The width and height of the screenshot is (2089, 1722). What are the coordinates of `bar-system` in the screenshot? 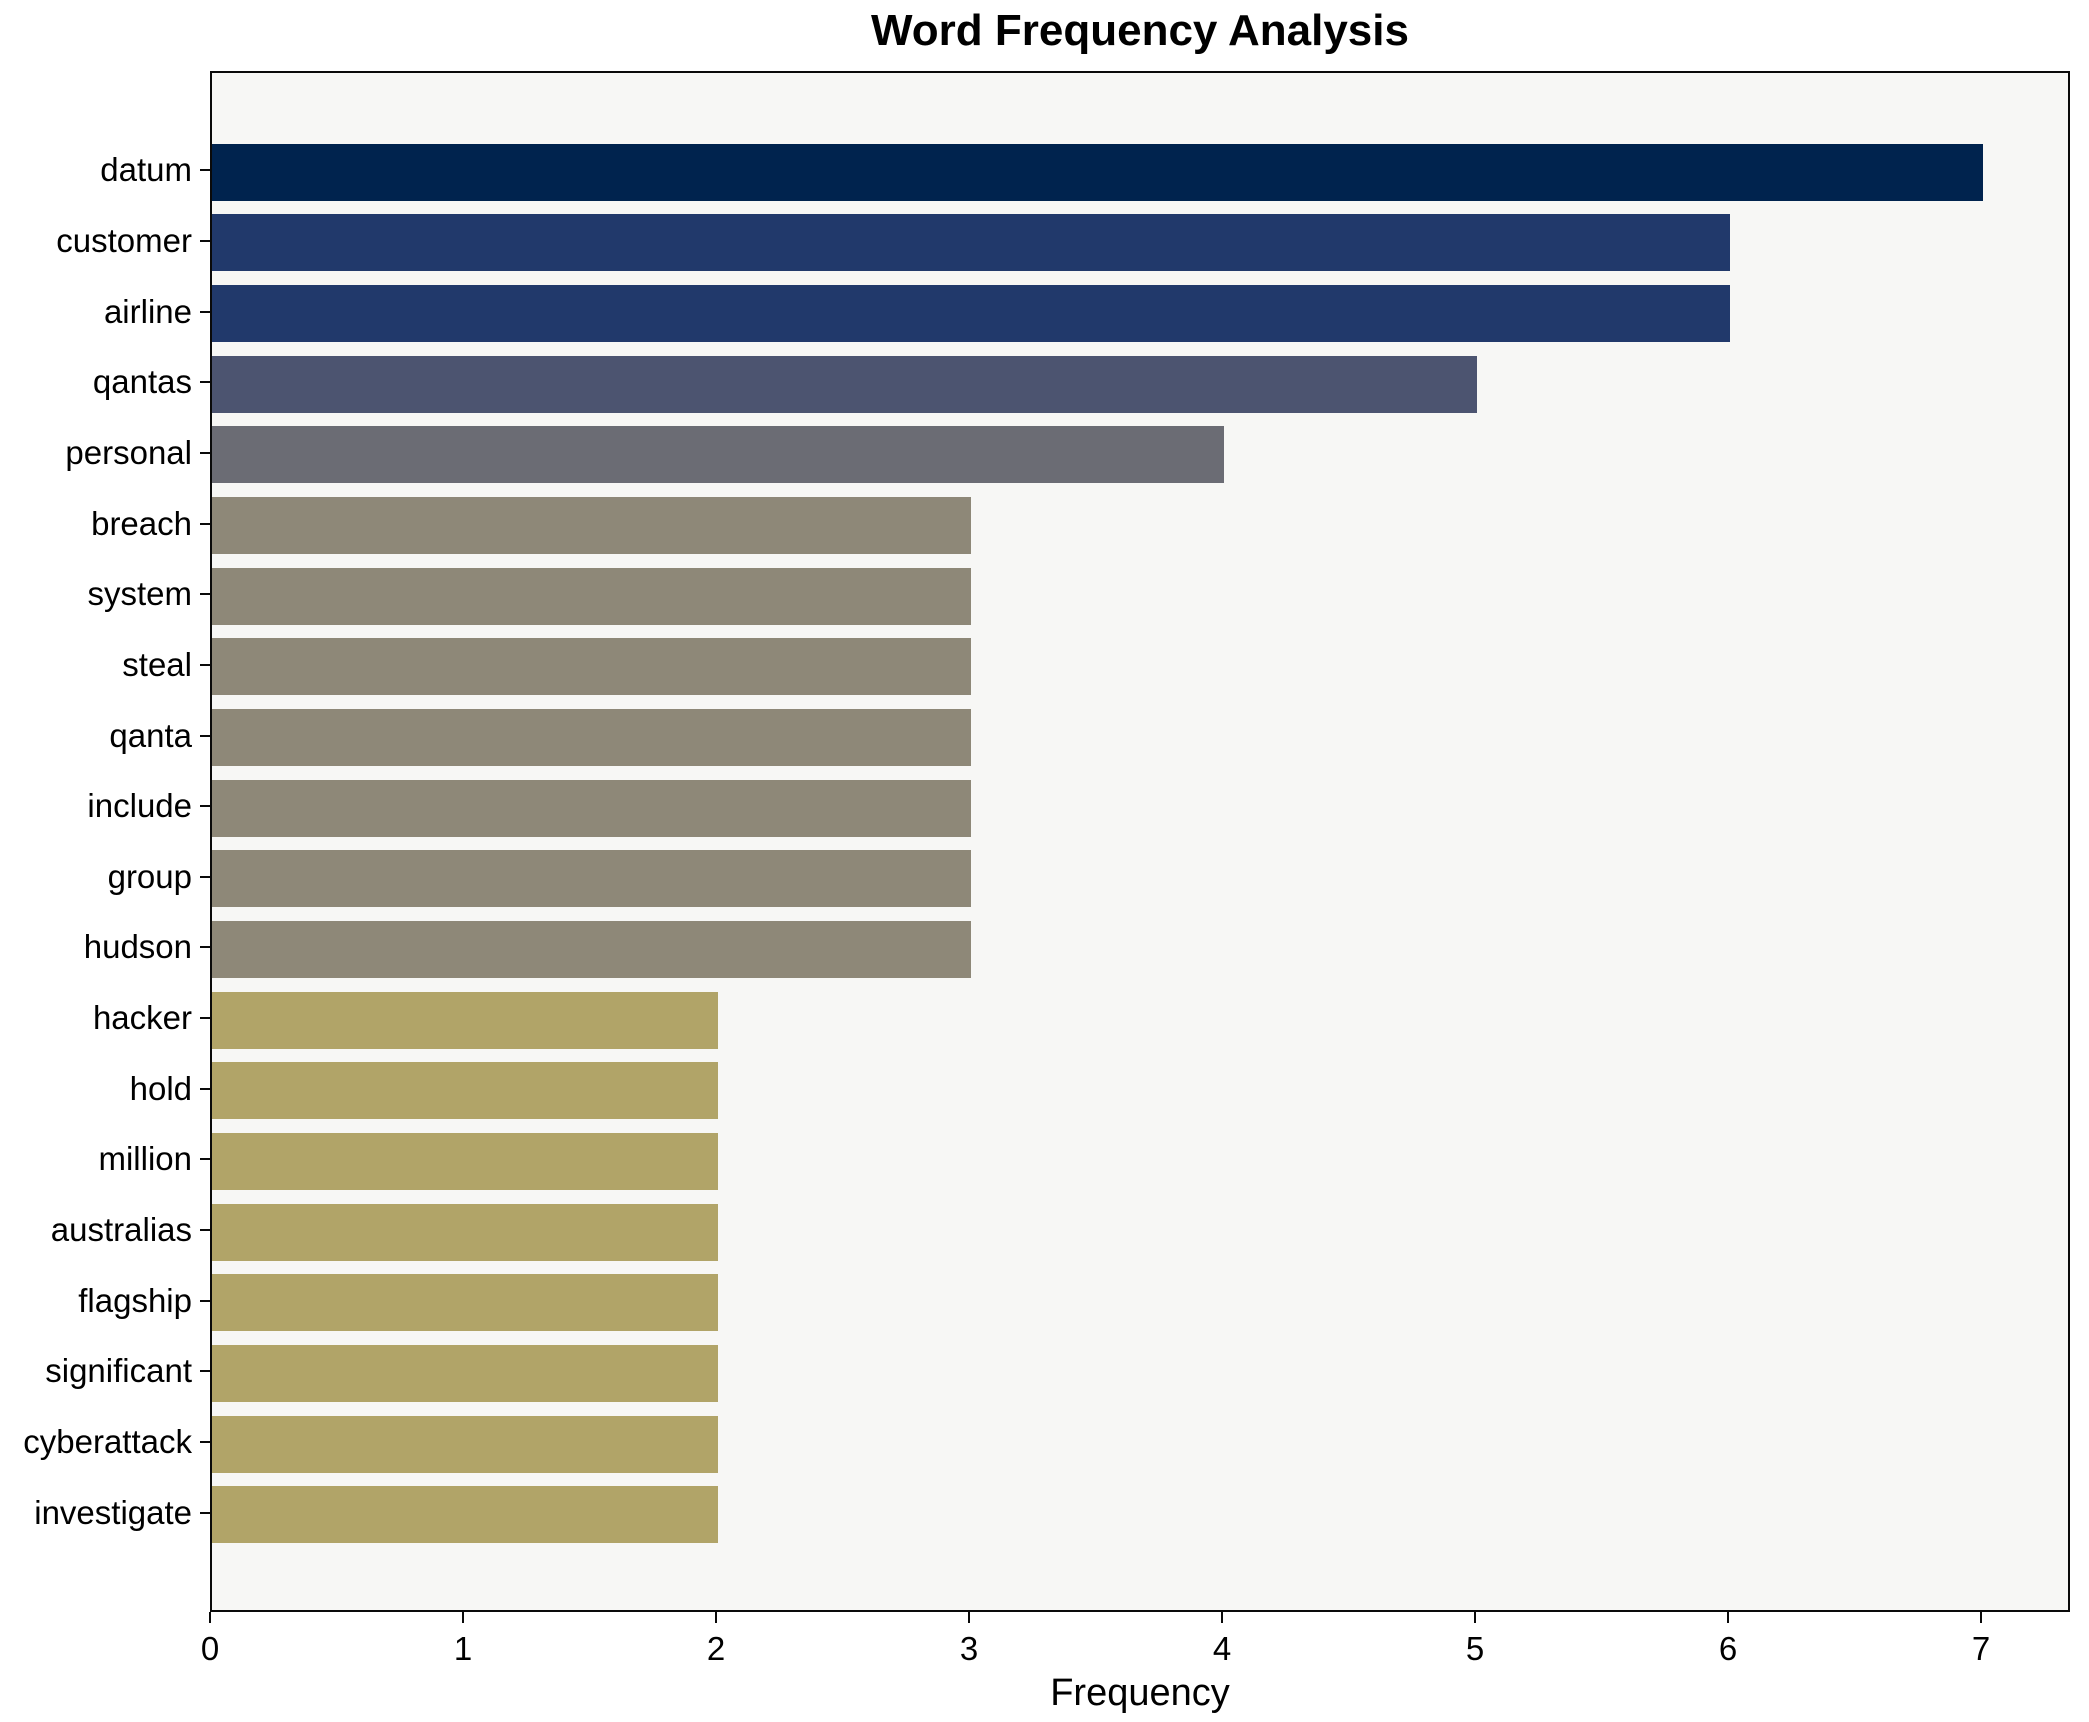 It's located at (591, 596).